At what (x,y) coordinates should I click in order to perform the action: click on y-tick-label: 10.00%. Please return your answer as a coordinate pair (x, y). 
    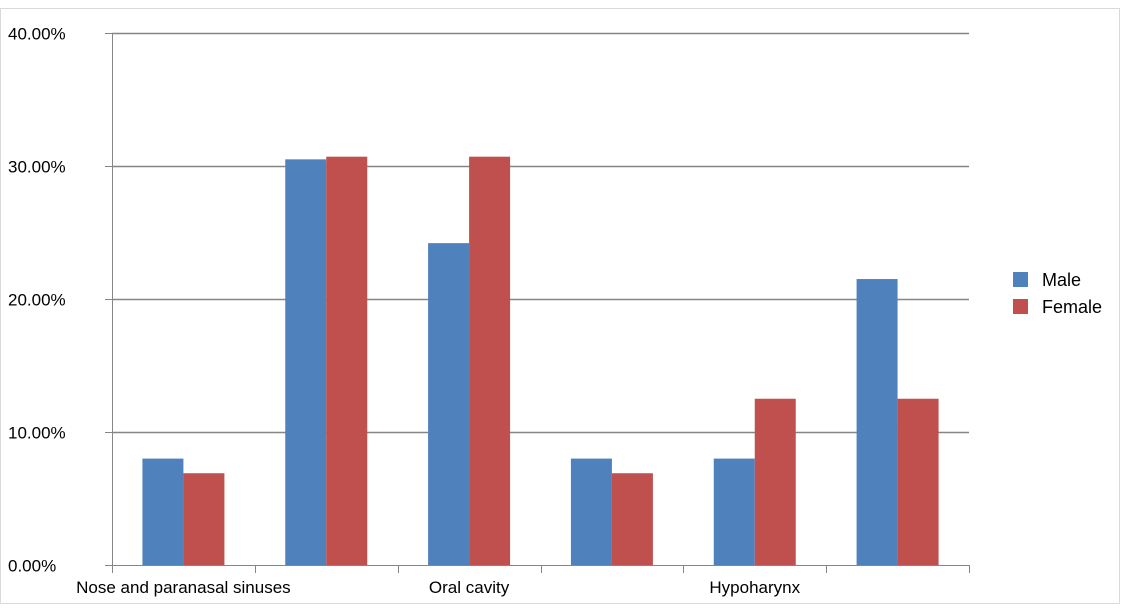
    Looking at the image, I should click on (37, 433).